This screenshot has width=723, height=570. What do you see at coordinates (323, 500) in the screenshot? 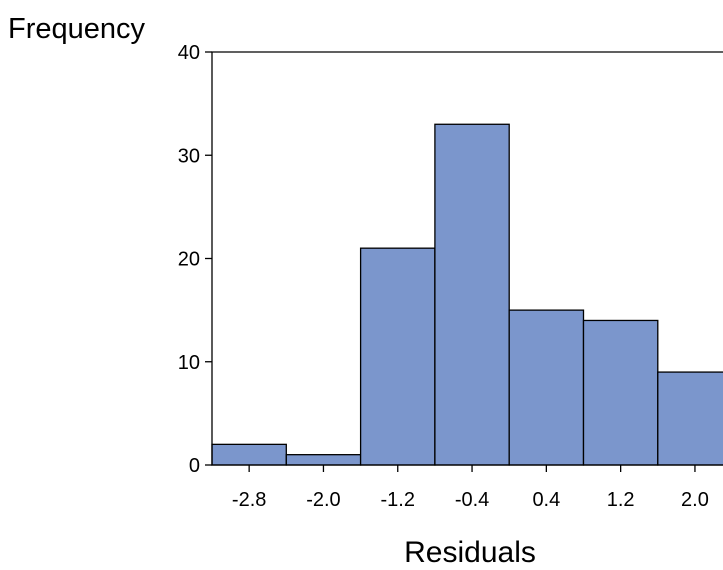
I see `x-tick-label: -2.0` at bounding box center [323, 500].